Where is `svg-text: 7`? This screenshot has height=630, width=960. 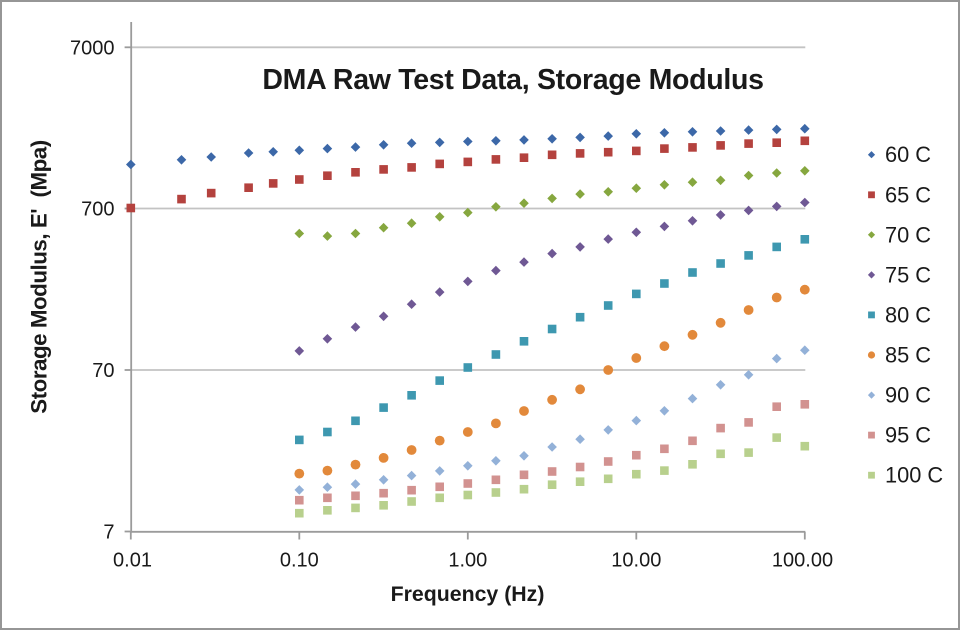
svg-text: 7 is located at coordinates (108, 533).